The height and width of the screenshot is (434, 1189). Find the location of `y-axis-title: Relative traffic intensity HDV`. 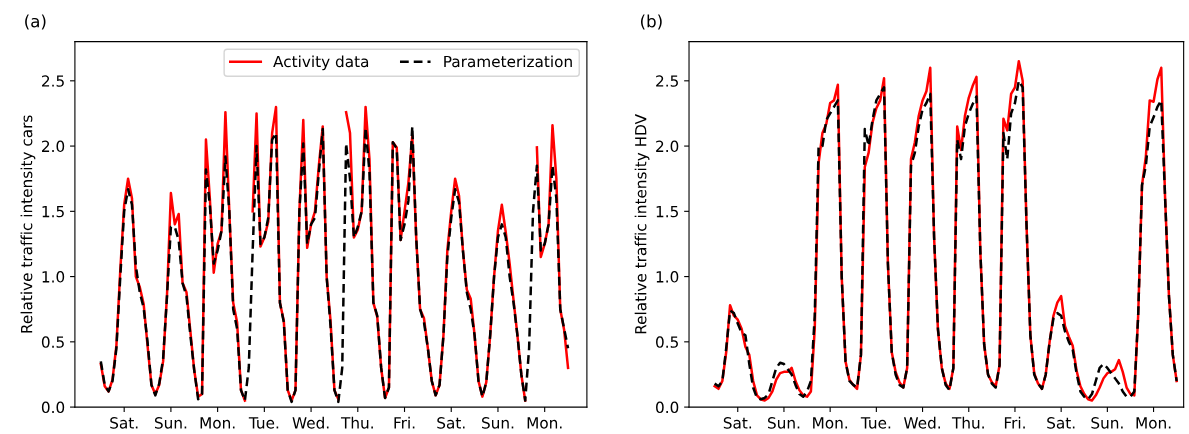

y-axis-title: Relative traffic intensity HDV is located at coordinates (642, 224).